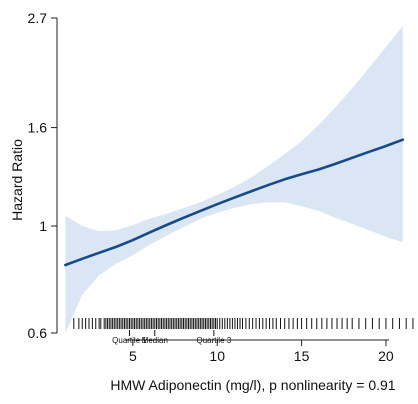  Describe the element at coordinates (217, 356) in the screenshot. I see `x-tick-label: 10` at that location.